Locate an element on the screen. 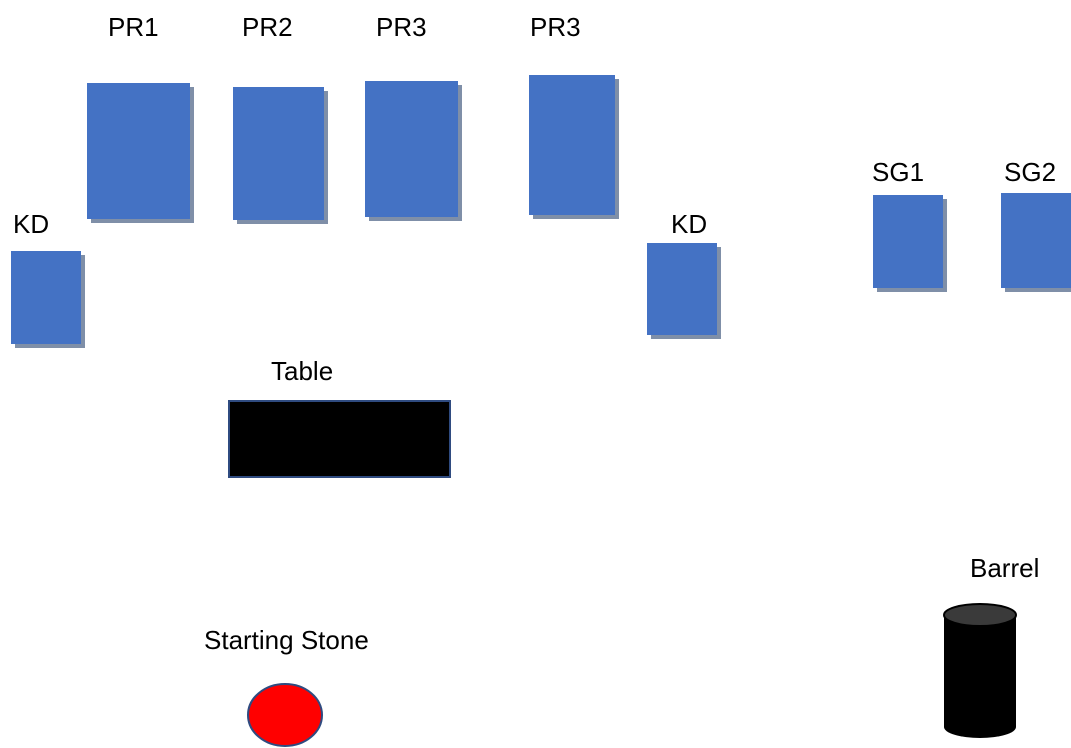 The height and width of the screenshot is (748, 1071). pr1-block is located at coordinates (138, 151).